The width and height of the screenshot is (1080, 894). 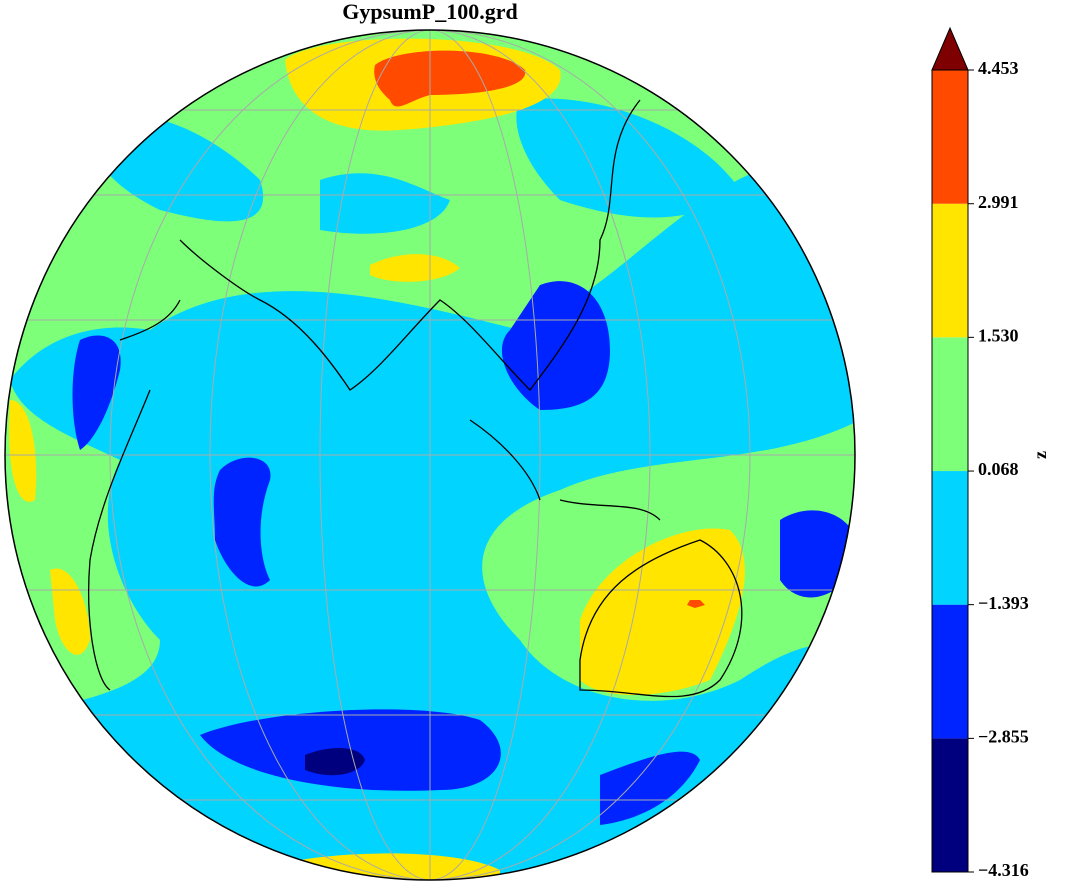 What do you see at coordinates (1003, 870) in the screenshot?
I see `colorbar-tick-label: −4.316` at bounding box center [1003, 870].